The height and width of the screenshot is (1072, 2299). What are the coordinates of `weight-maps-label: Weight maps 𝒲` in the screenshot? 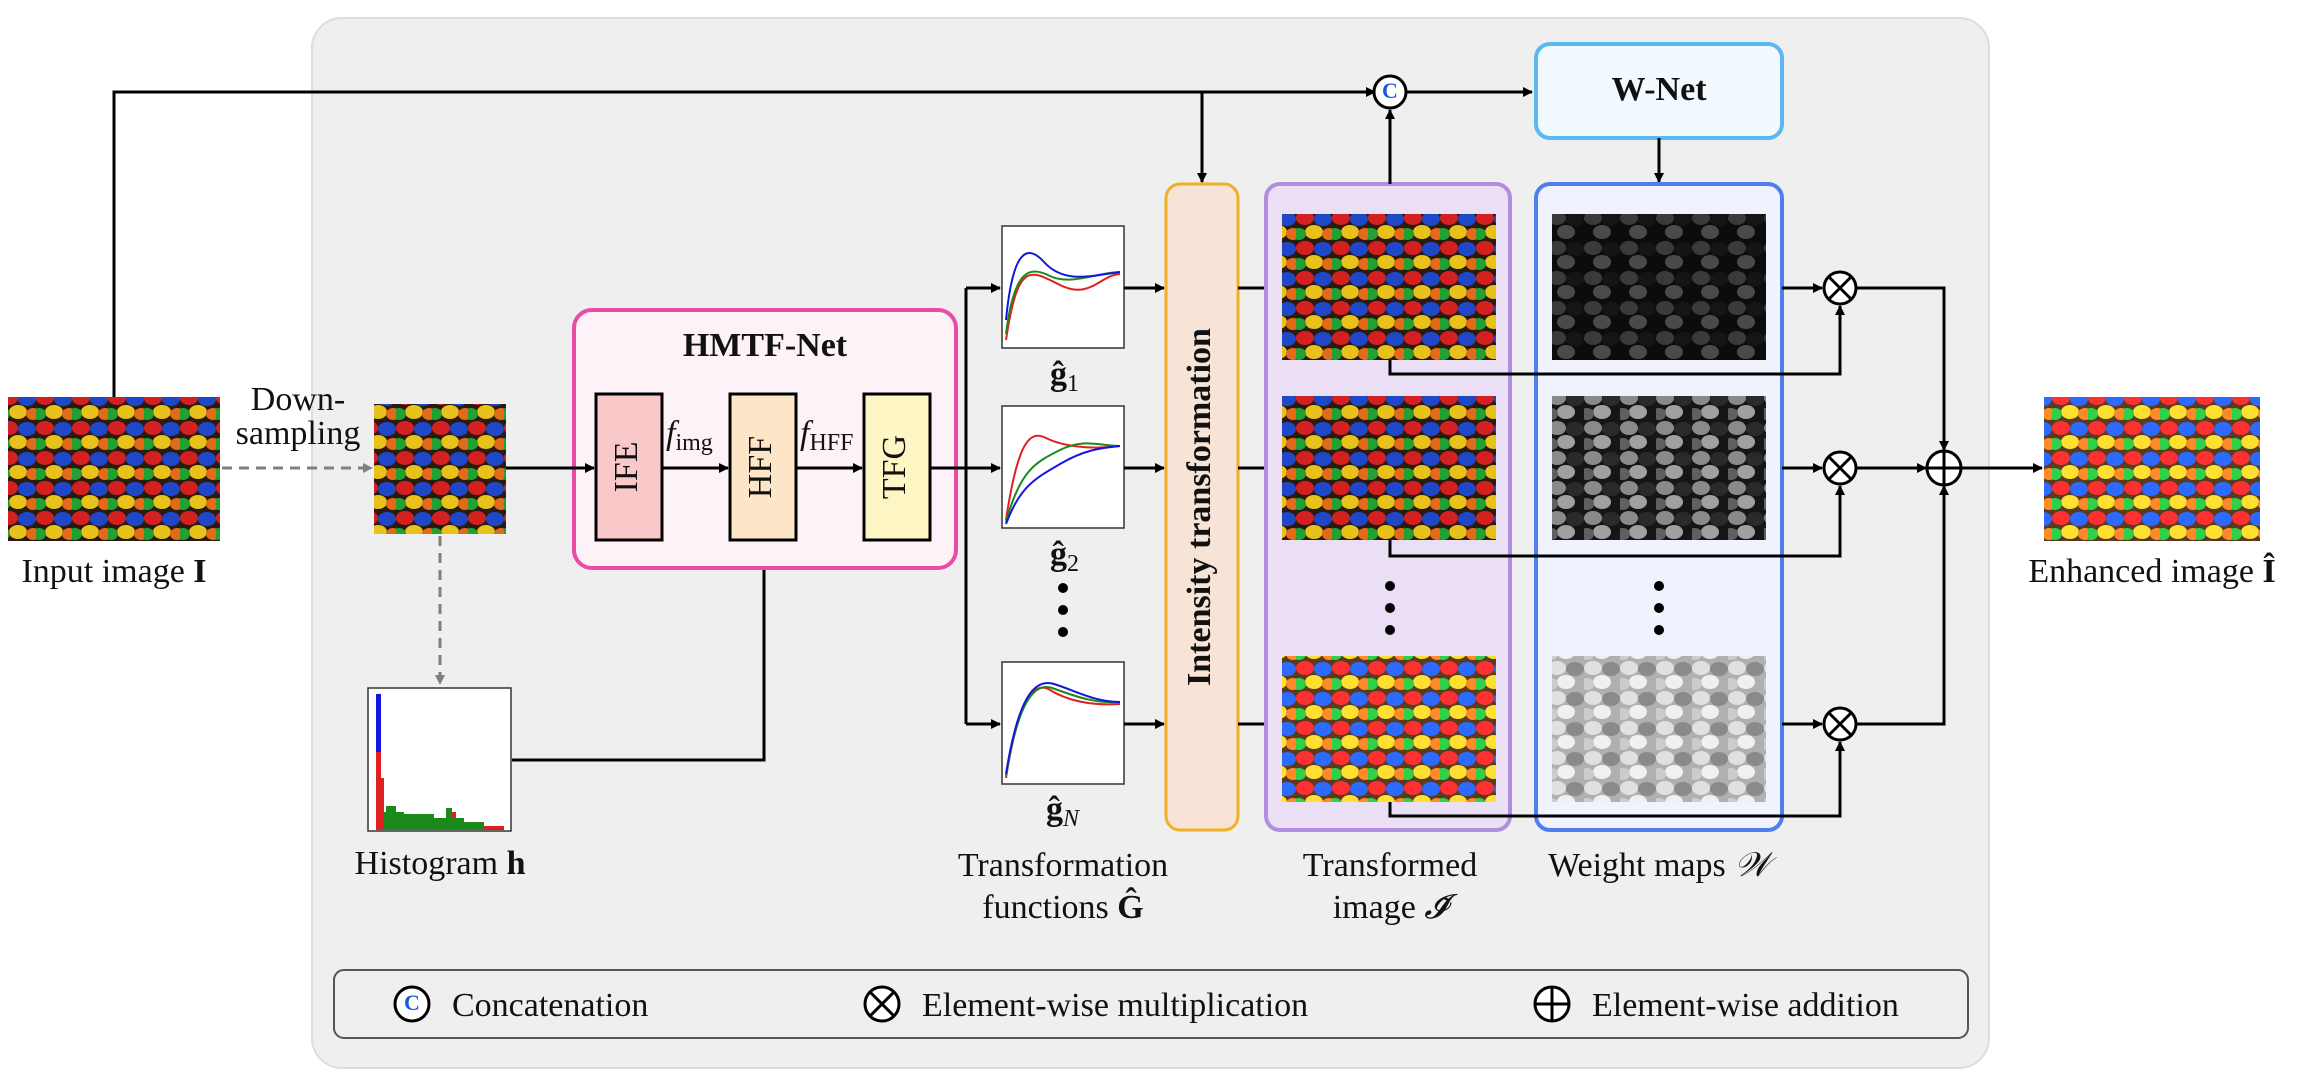 It's located at (1662, 865).